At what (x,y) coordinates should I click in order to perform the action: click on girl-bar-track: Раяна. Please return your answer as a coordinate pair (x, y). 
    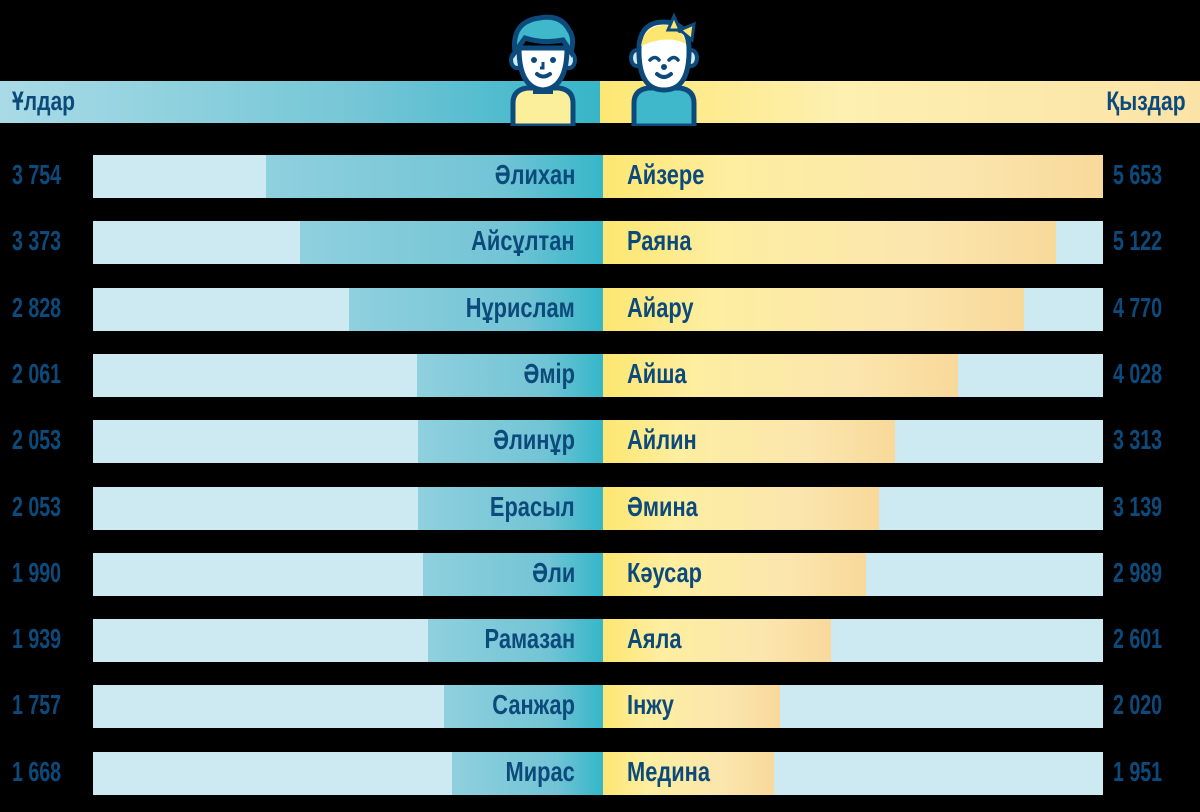
    Looking at the image, I should click on (851, 243).